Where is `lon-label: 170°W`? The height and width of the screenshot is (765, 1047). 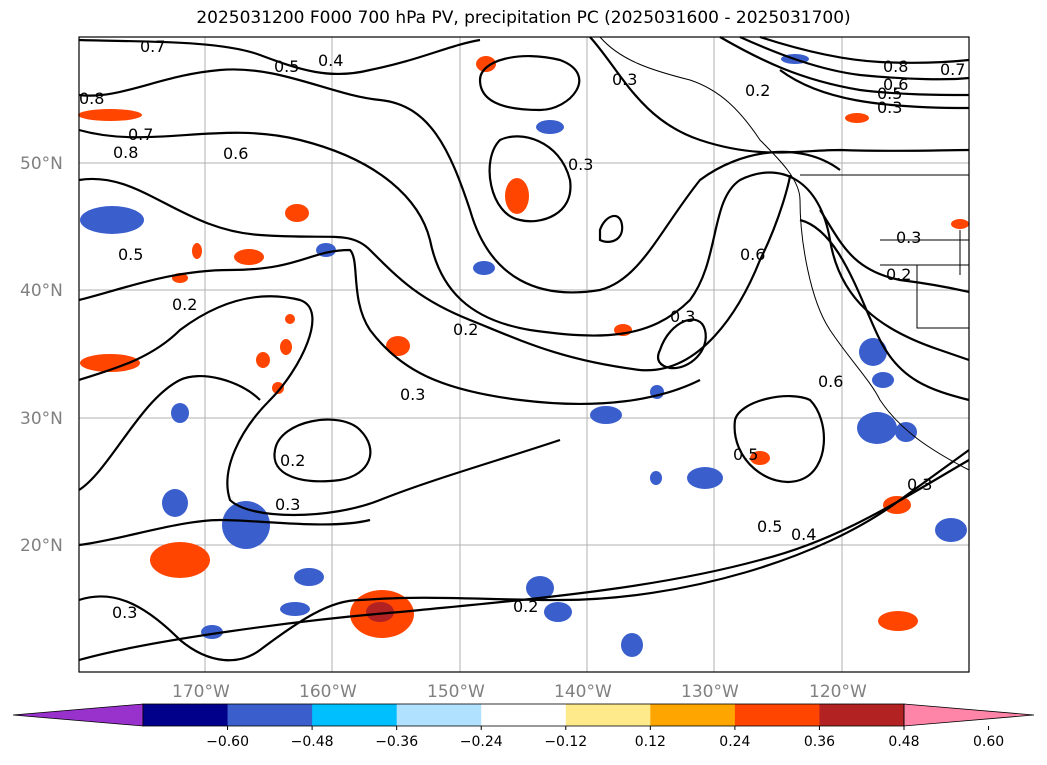
lon-label: 170°W is located at coordinates (201, 692).